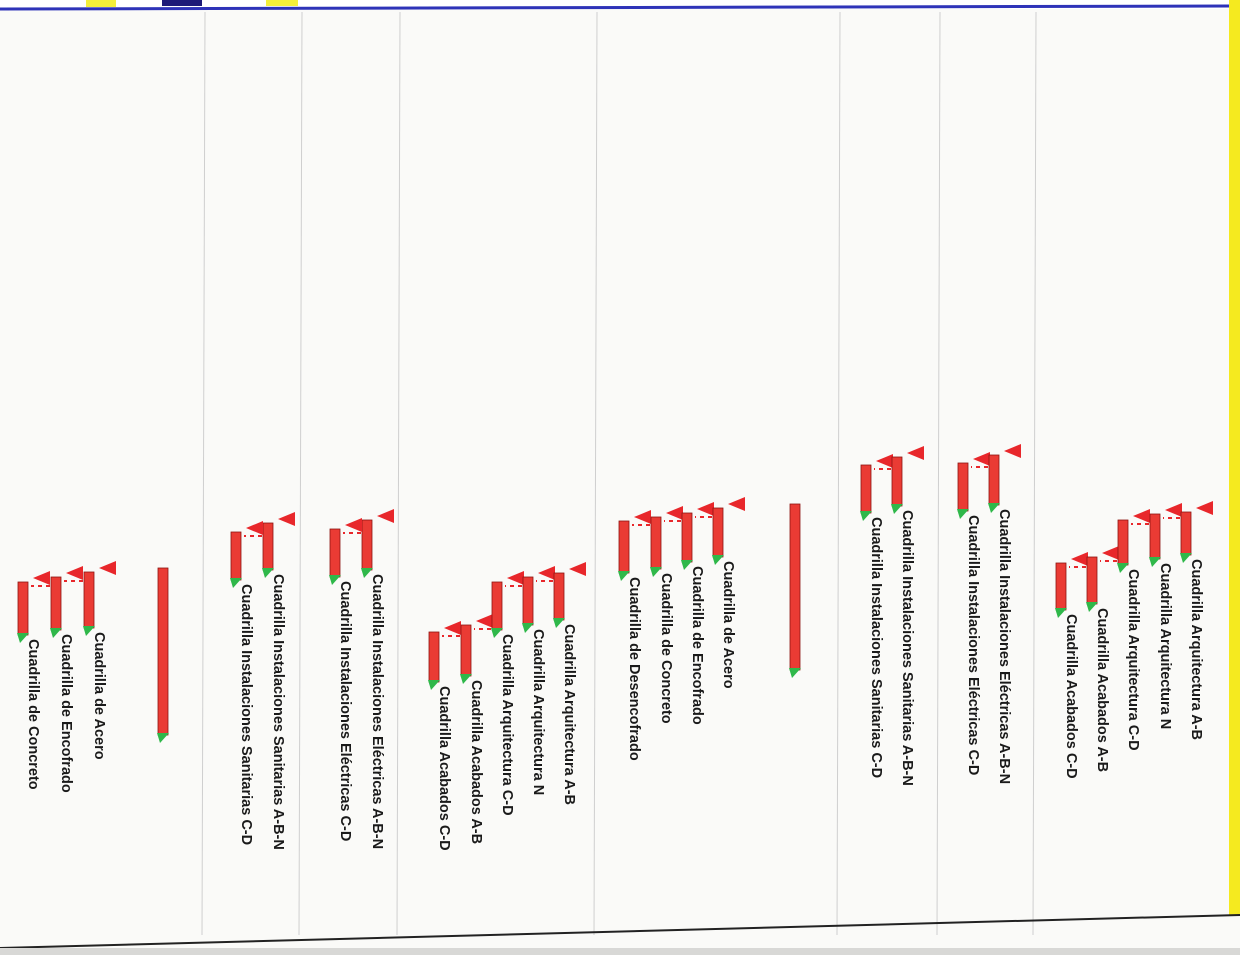 The image size is (1240, 955). Describe the element at coordinates (1133, 660) in the screenshot. I see `task-label: Cuadrilla Arquitectura C-D` at that location.